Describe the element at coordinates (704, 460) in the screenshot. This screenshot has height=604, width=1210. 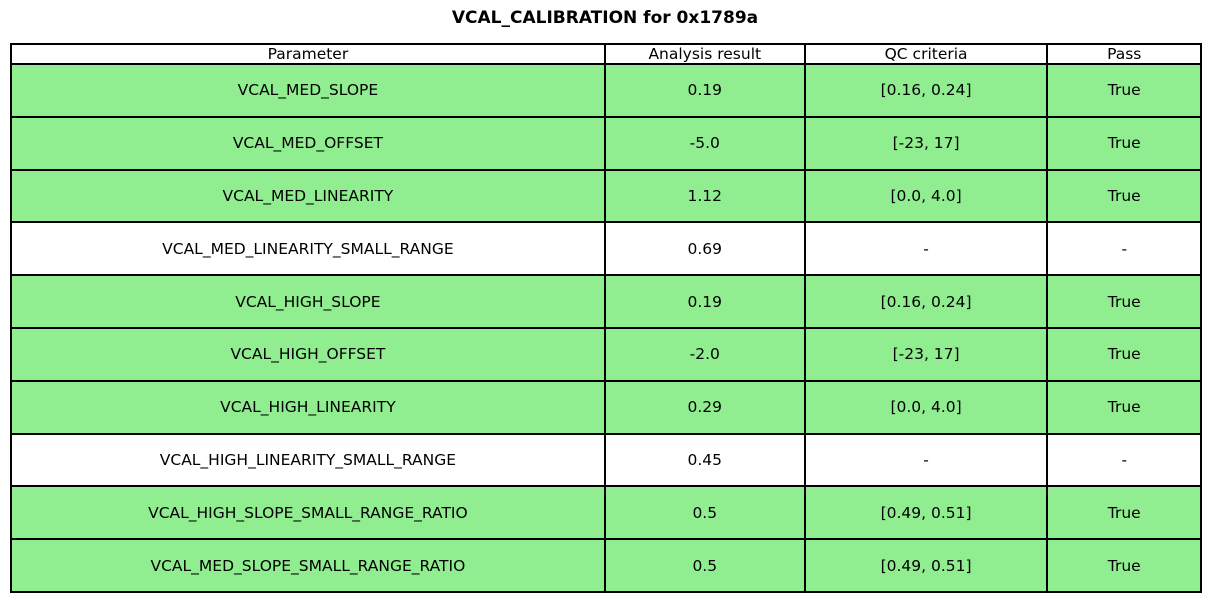
I see `cell-analysis-result: 0.45` at that location.